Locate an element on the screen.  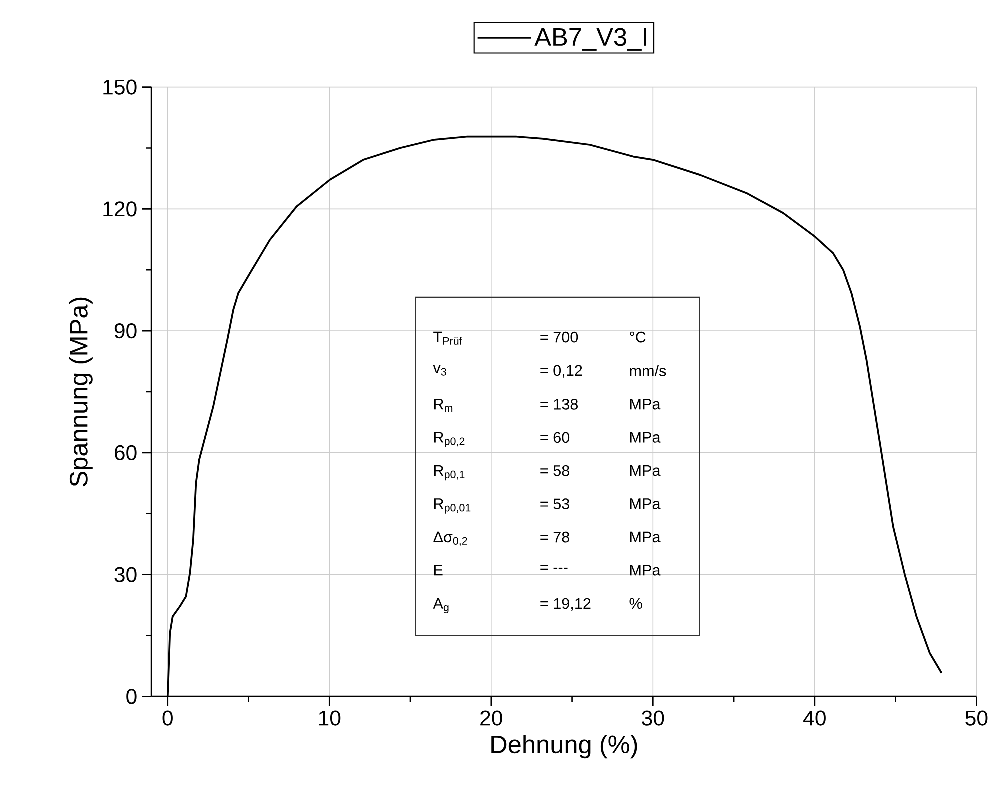
annotation: = 58 is located at coordinates (555, 470).